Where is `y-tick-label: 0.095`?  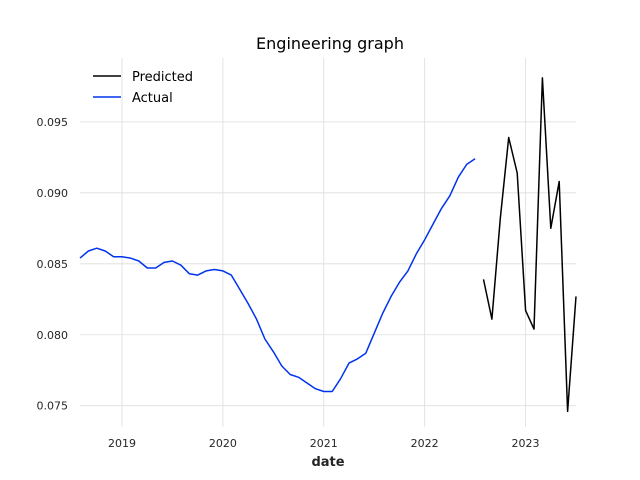 y-tick-label: 0.095 is located at coordinates (53, 122).